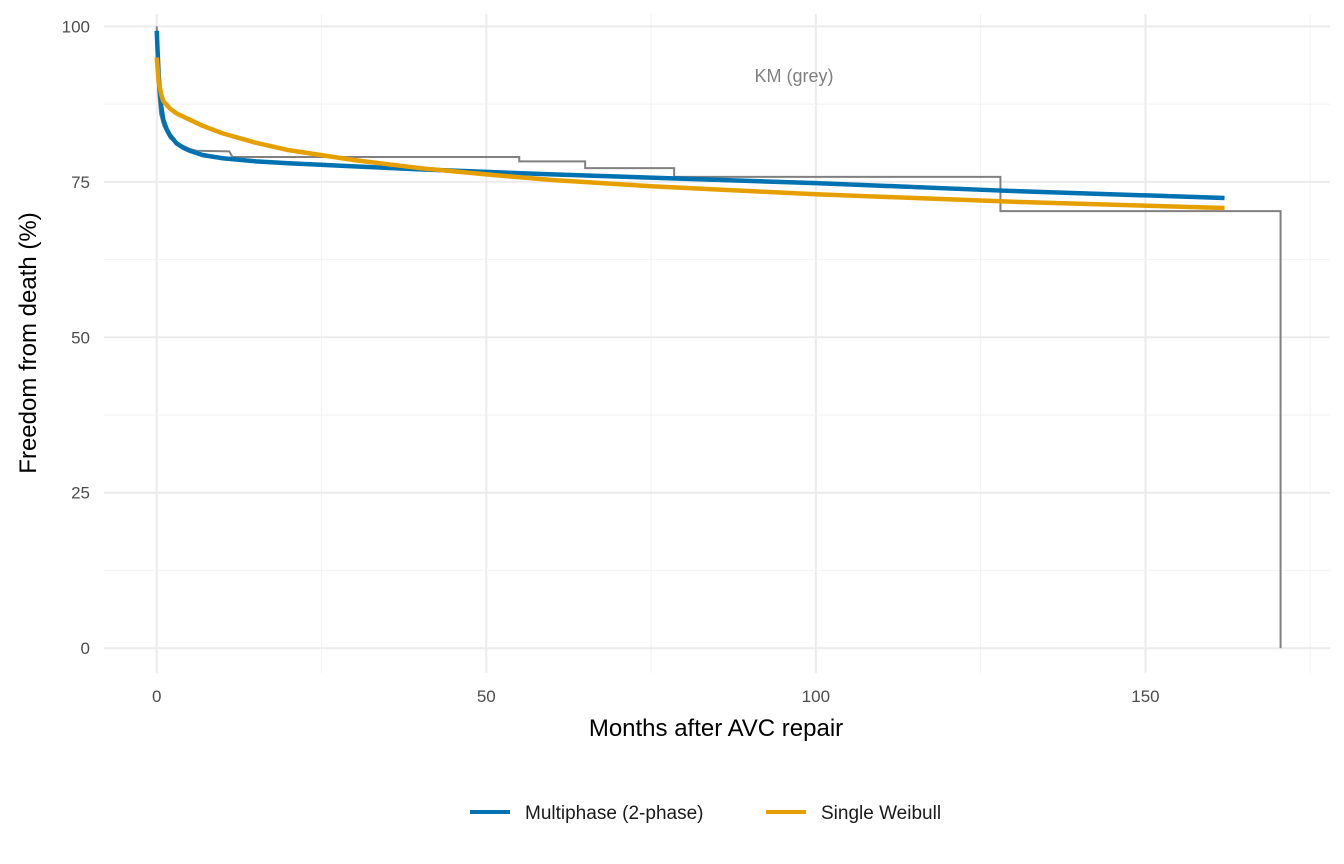  Describe the element at coordinates (156, 696) in the screenshot. I see `x-tick-label: 0` at that location.